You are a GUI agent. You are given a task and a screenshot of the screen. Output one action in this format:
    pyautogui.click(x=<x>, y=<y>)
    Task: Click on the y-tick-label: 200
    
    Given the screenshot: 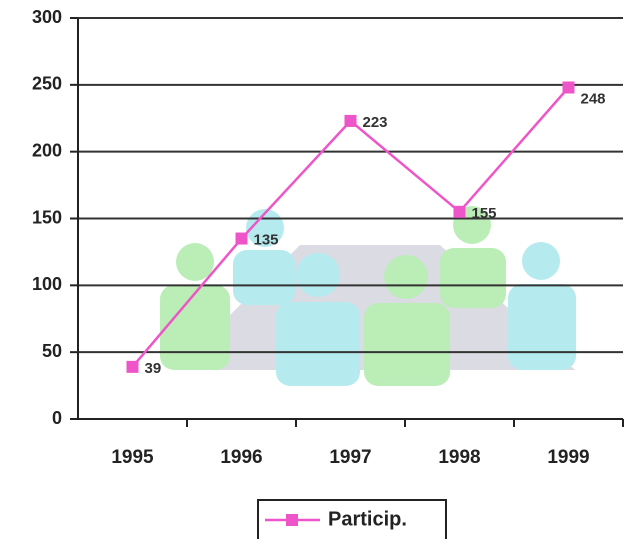 What is the action you would take?
    pyautogui.click(x=47, y=150)
    